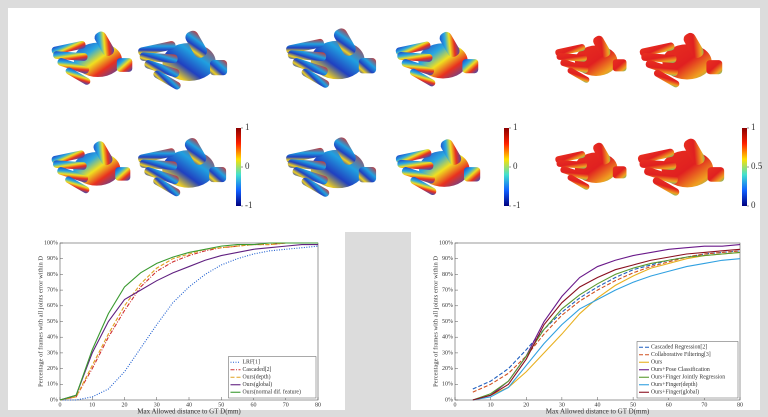  I want to click on legend-label: Ours(depth), so click(257, 377).